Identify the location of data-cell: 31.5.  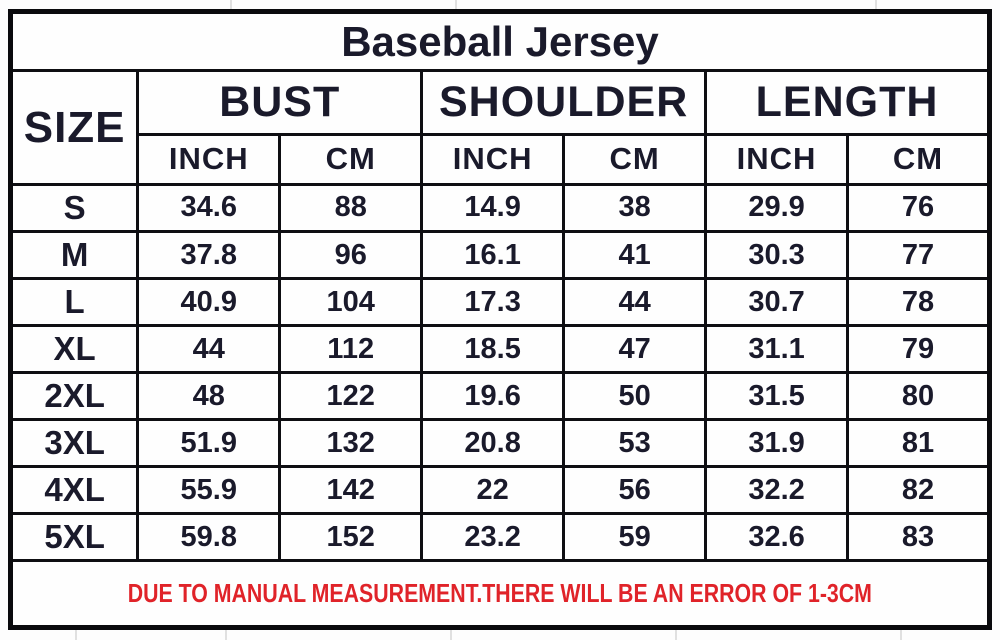
(777, 396).